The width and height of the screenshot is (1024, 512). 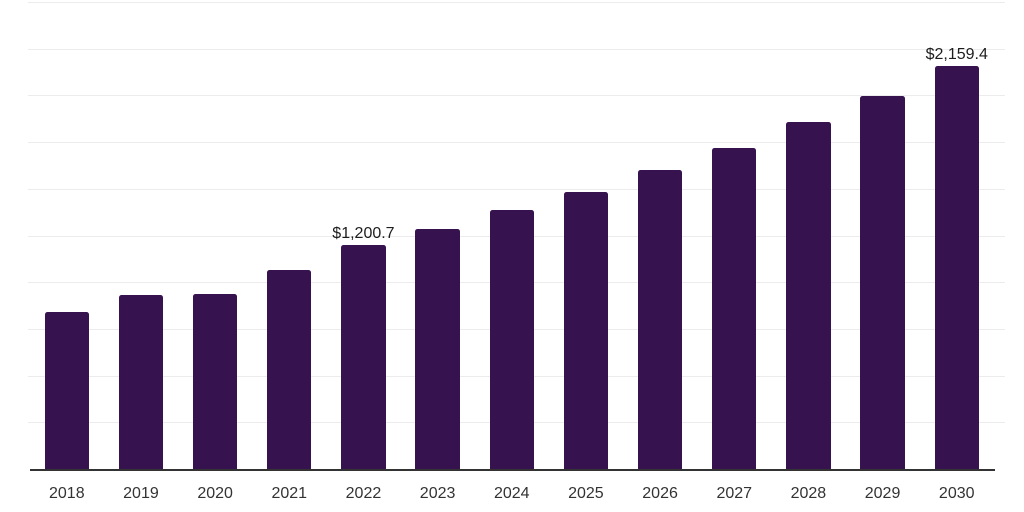 I want to click on bar-value-label-2030: $2,159.4, so click(x=956, y=54).